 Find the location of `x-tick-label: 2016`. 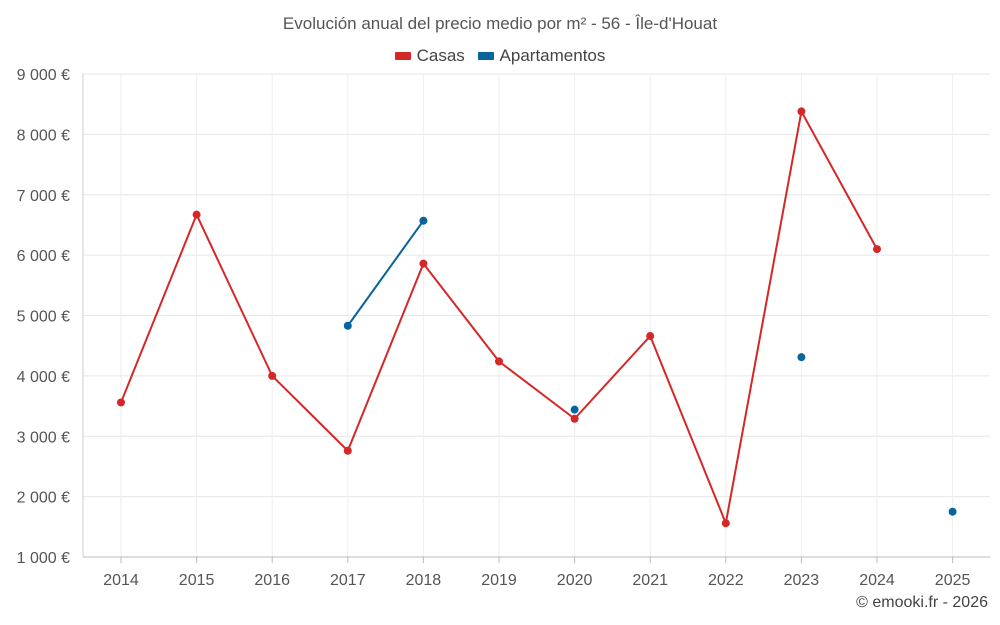

x-tick-label: 2016 is located at coordinates (272, 580).